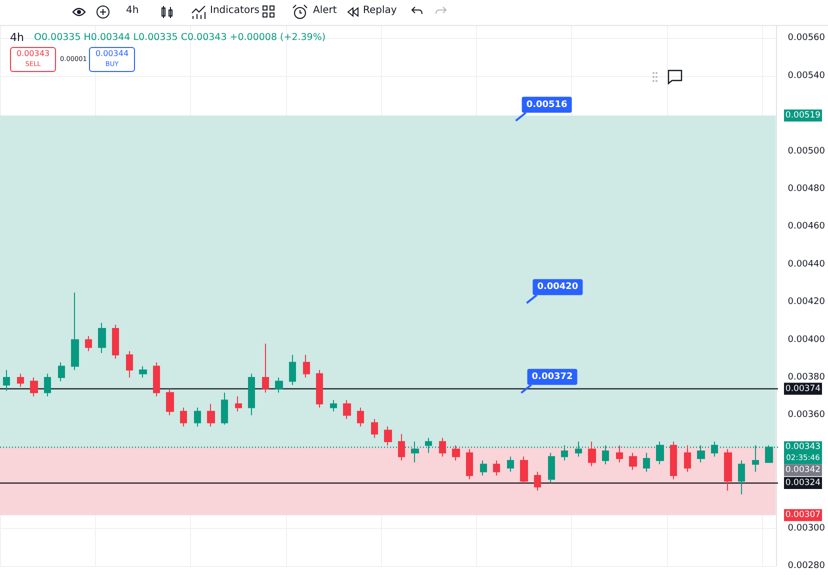  Describe the element at coordinates (803, 515) in the screenshot. I see `band-label: 0.00307` at that location.